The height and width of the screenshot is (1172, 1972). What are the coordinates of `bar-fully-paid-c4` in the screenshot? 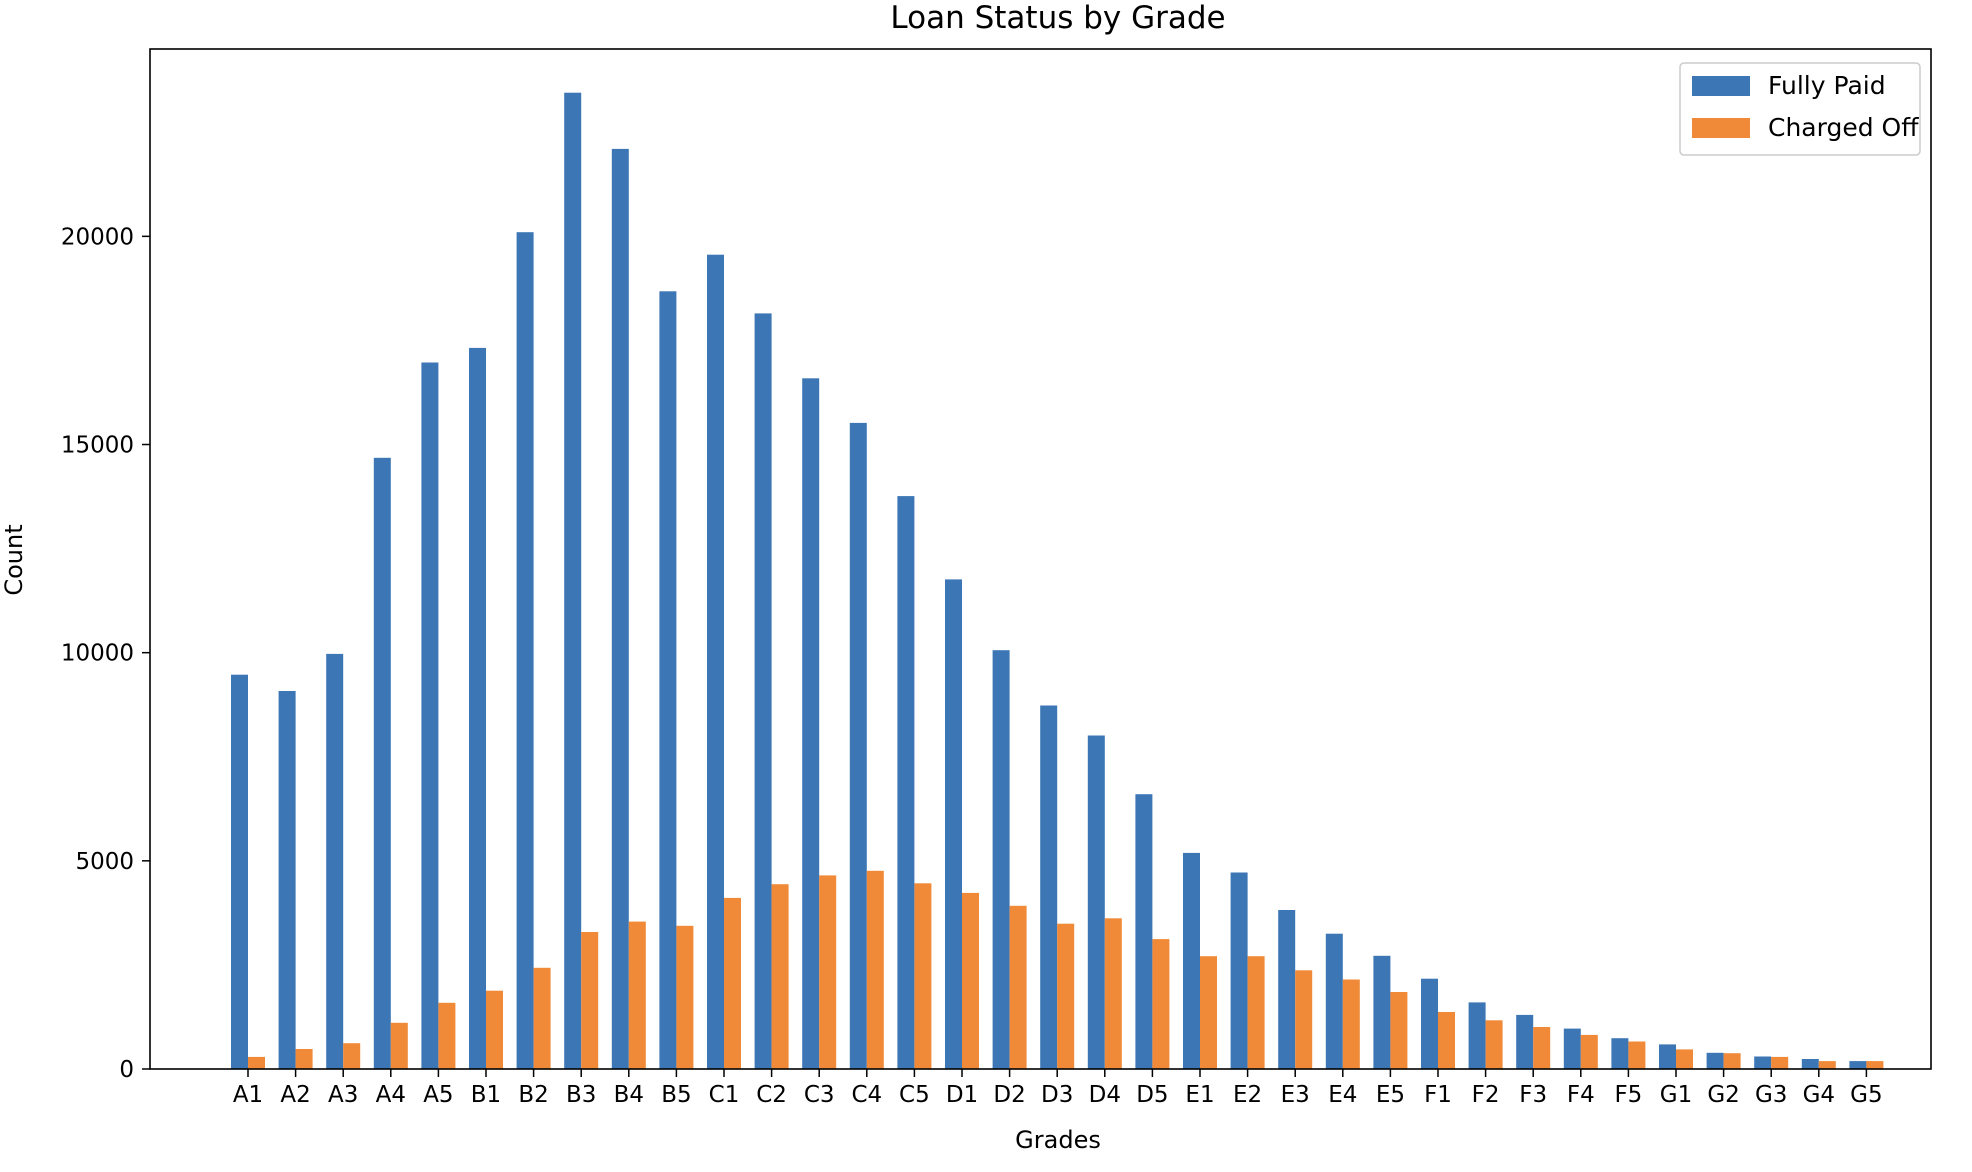 It's located at (858, 745).